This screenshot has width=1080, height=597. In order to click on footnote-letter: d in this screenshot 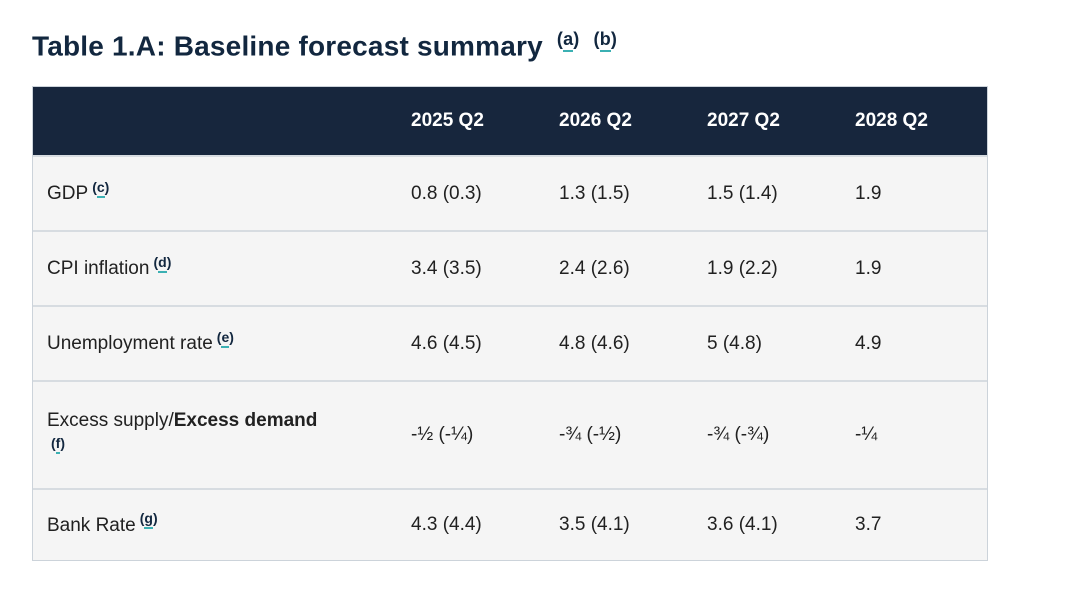, I will do `click(162, 263)`.